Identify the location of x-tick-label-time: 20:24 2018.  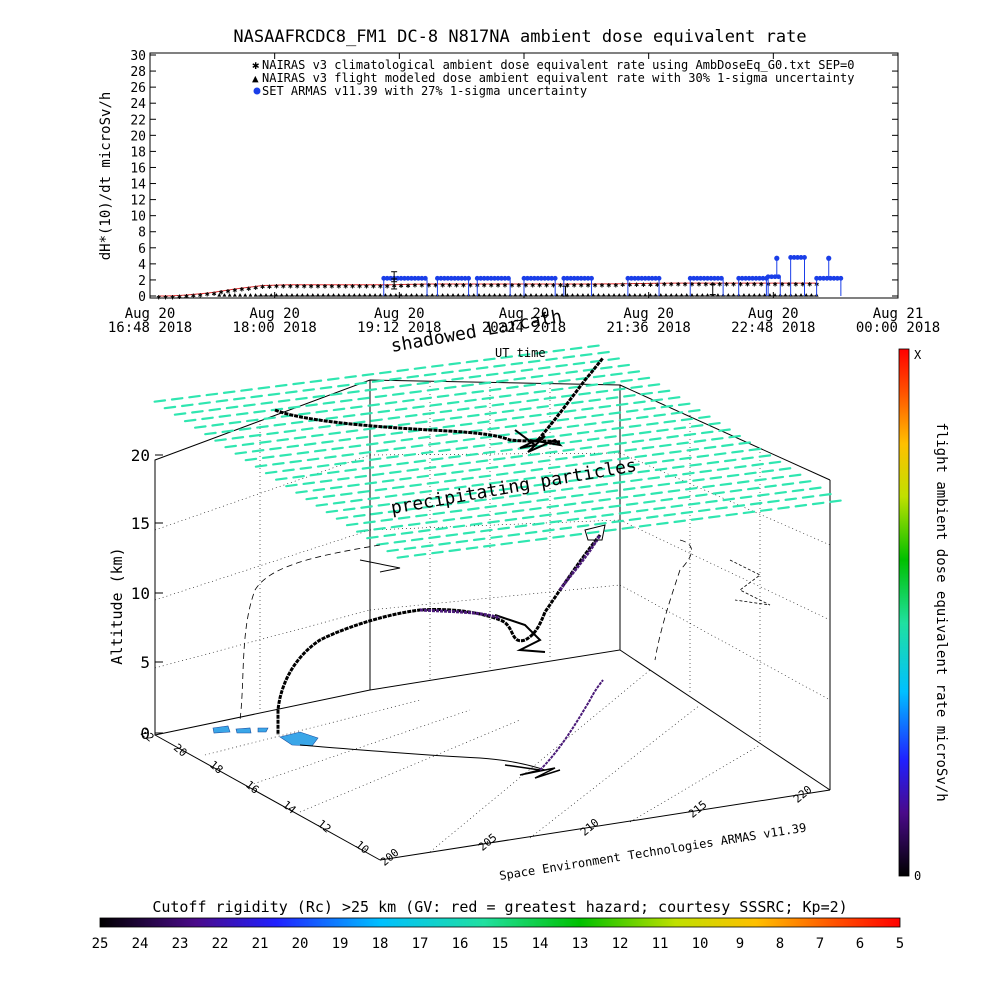
(524, 328).